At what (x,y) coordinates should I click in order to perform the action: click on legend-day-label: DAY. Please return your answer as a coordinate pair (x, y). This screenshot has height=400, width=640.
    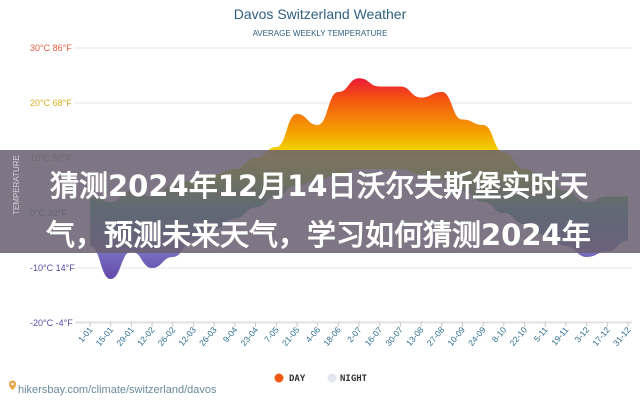
    Looking at the image, I should click on (297, 379).